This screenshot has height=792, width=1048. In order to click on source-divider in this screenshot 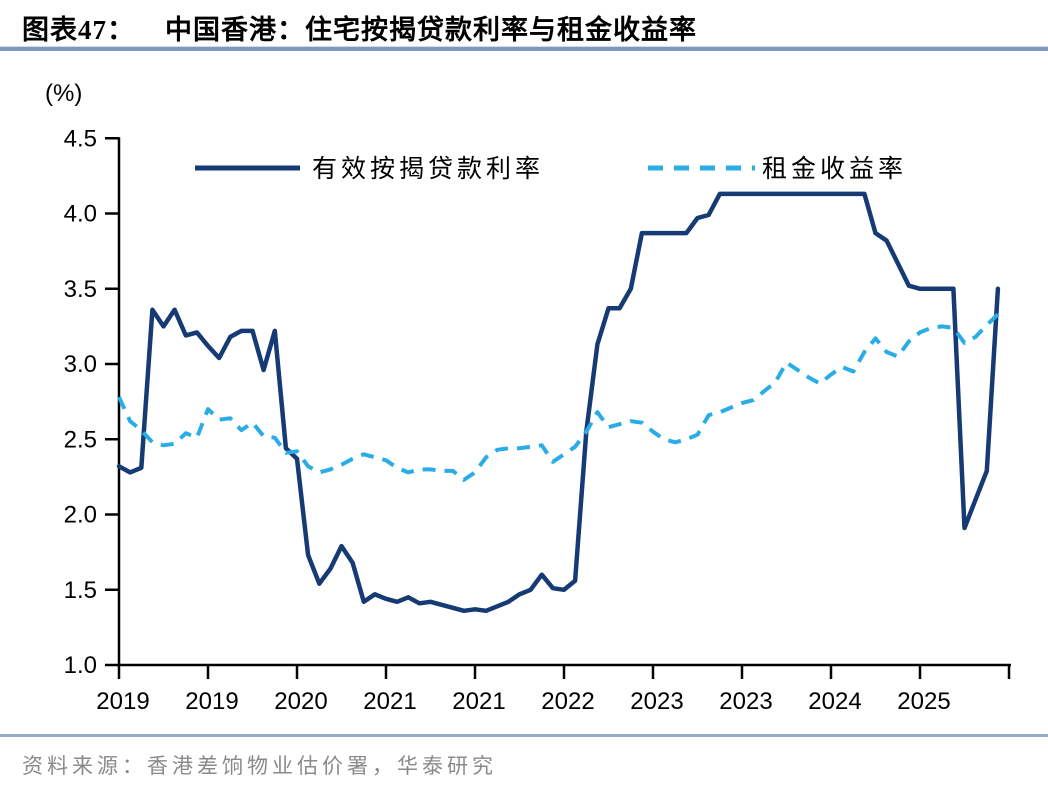, I will do `click(524, 735)`.